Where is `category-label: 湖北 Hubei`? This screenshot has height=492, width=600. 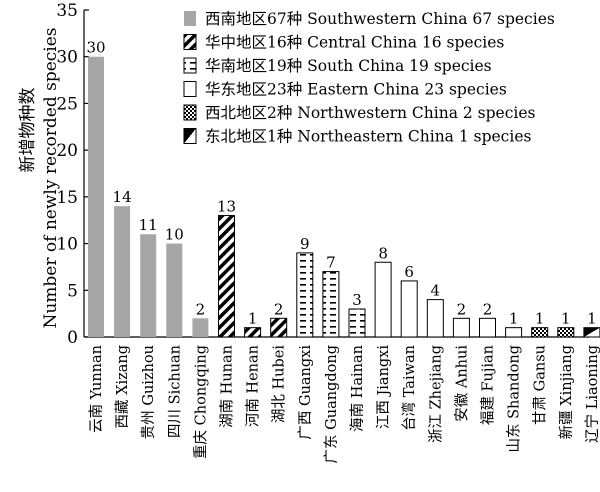
category-label: 湖北 Hubei is located at coordinates (279, 384).